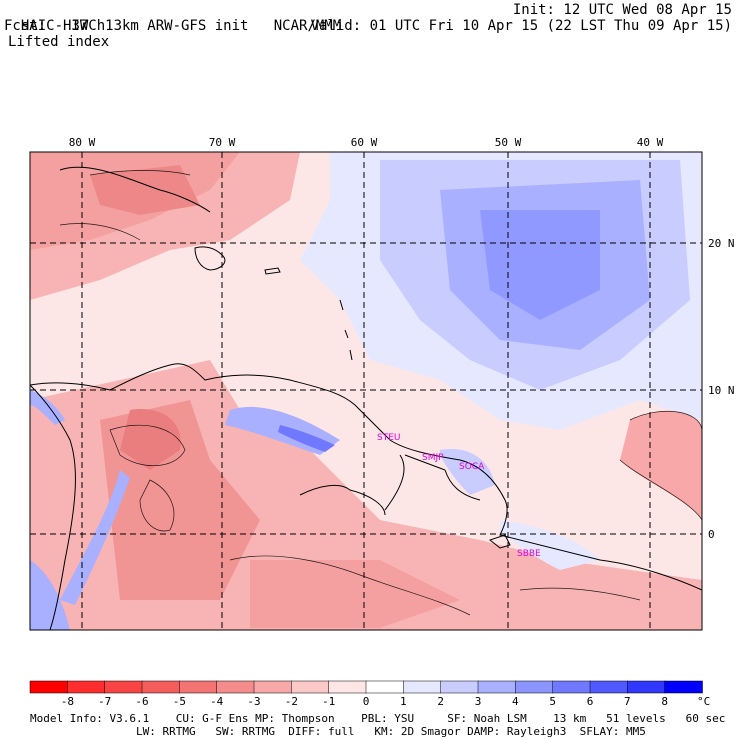  What do you see at coordinates (432, 482) in the screenshot?
I see `guianas-borders` at bounding box center [432, 482].